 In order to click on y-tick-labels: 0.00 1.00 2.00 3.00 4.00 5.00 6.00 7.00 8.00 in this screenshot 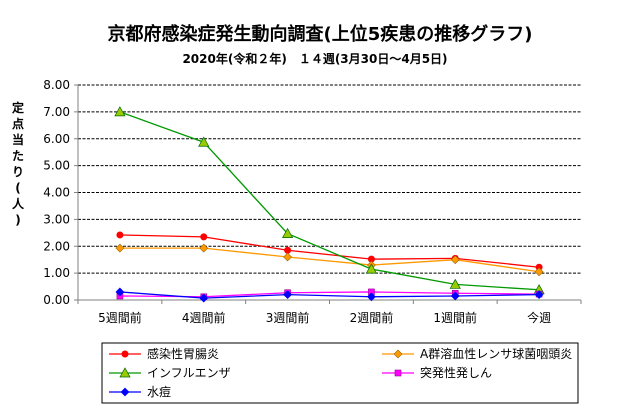, I will do `click(56, 192)`.